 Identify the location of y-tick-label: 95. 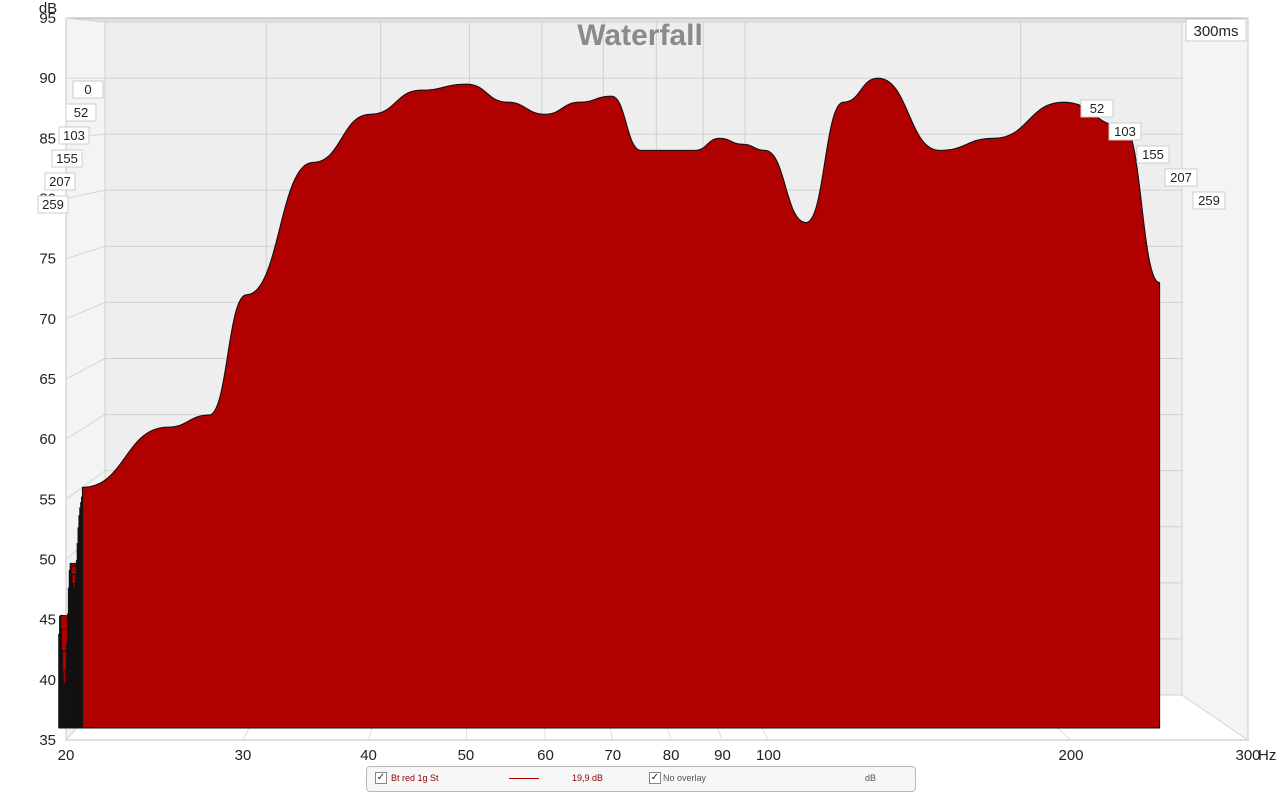
(47, 18).